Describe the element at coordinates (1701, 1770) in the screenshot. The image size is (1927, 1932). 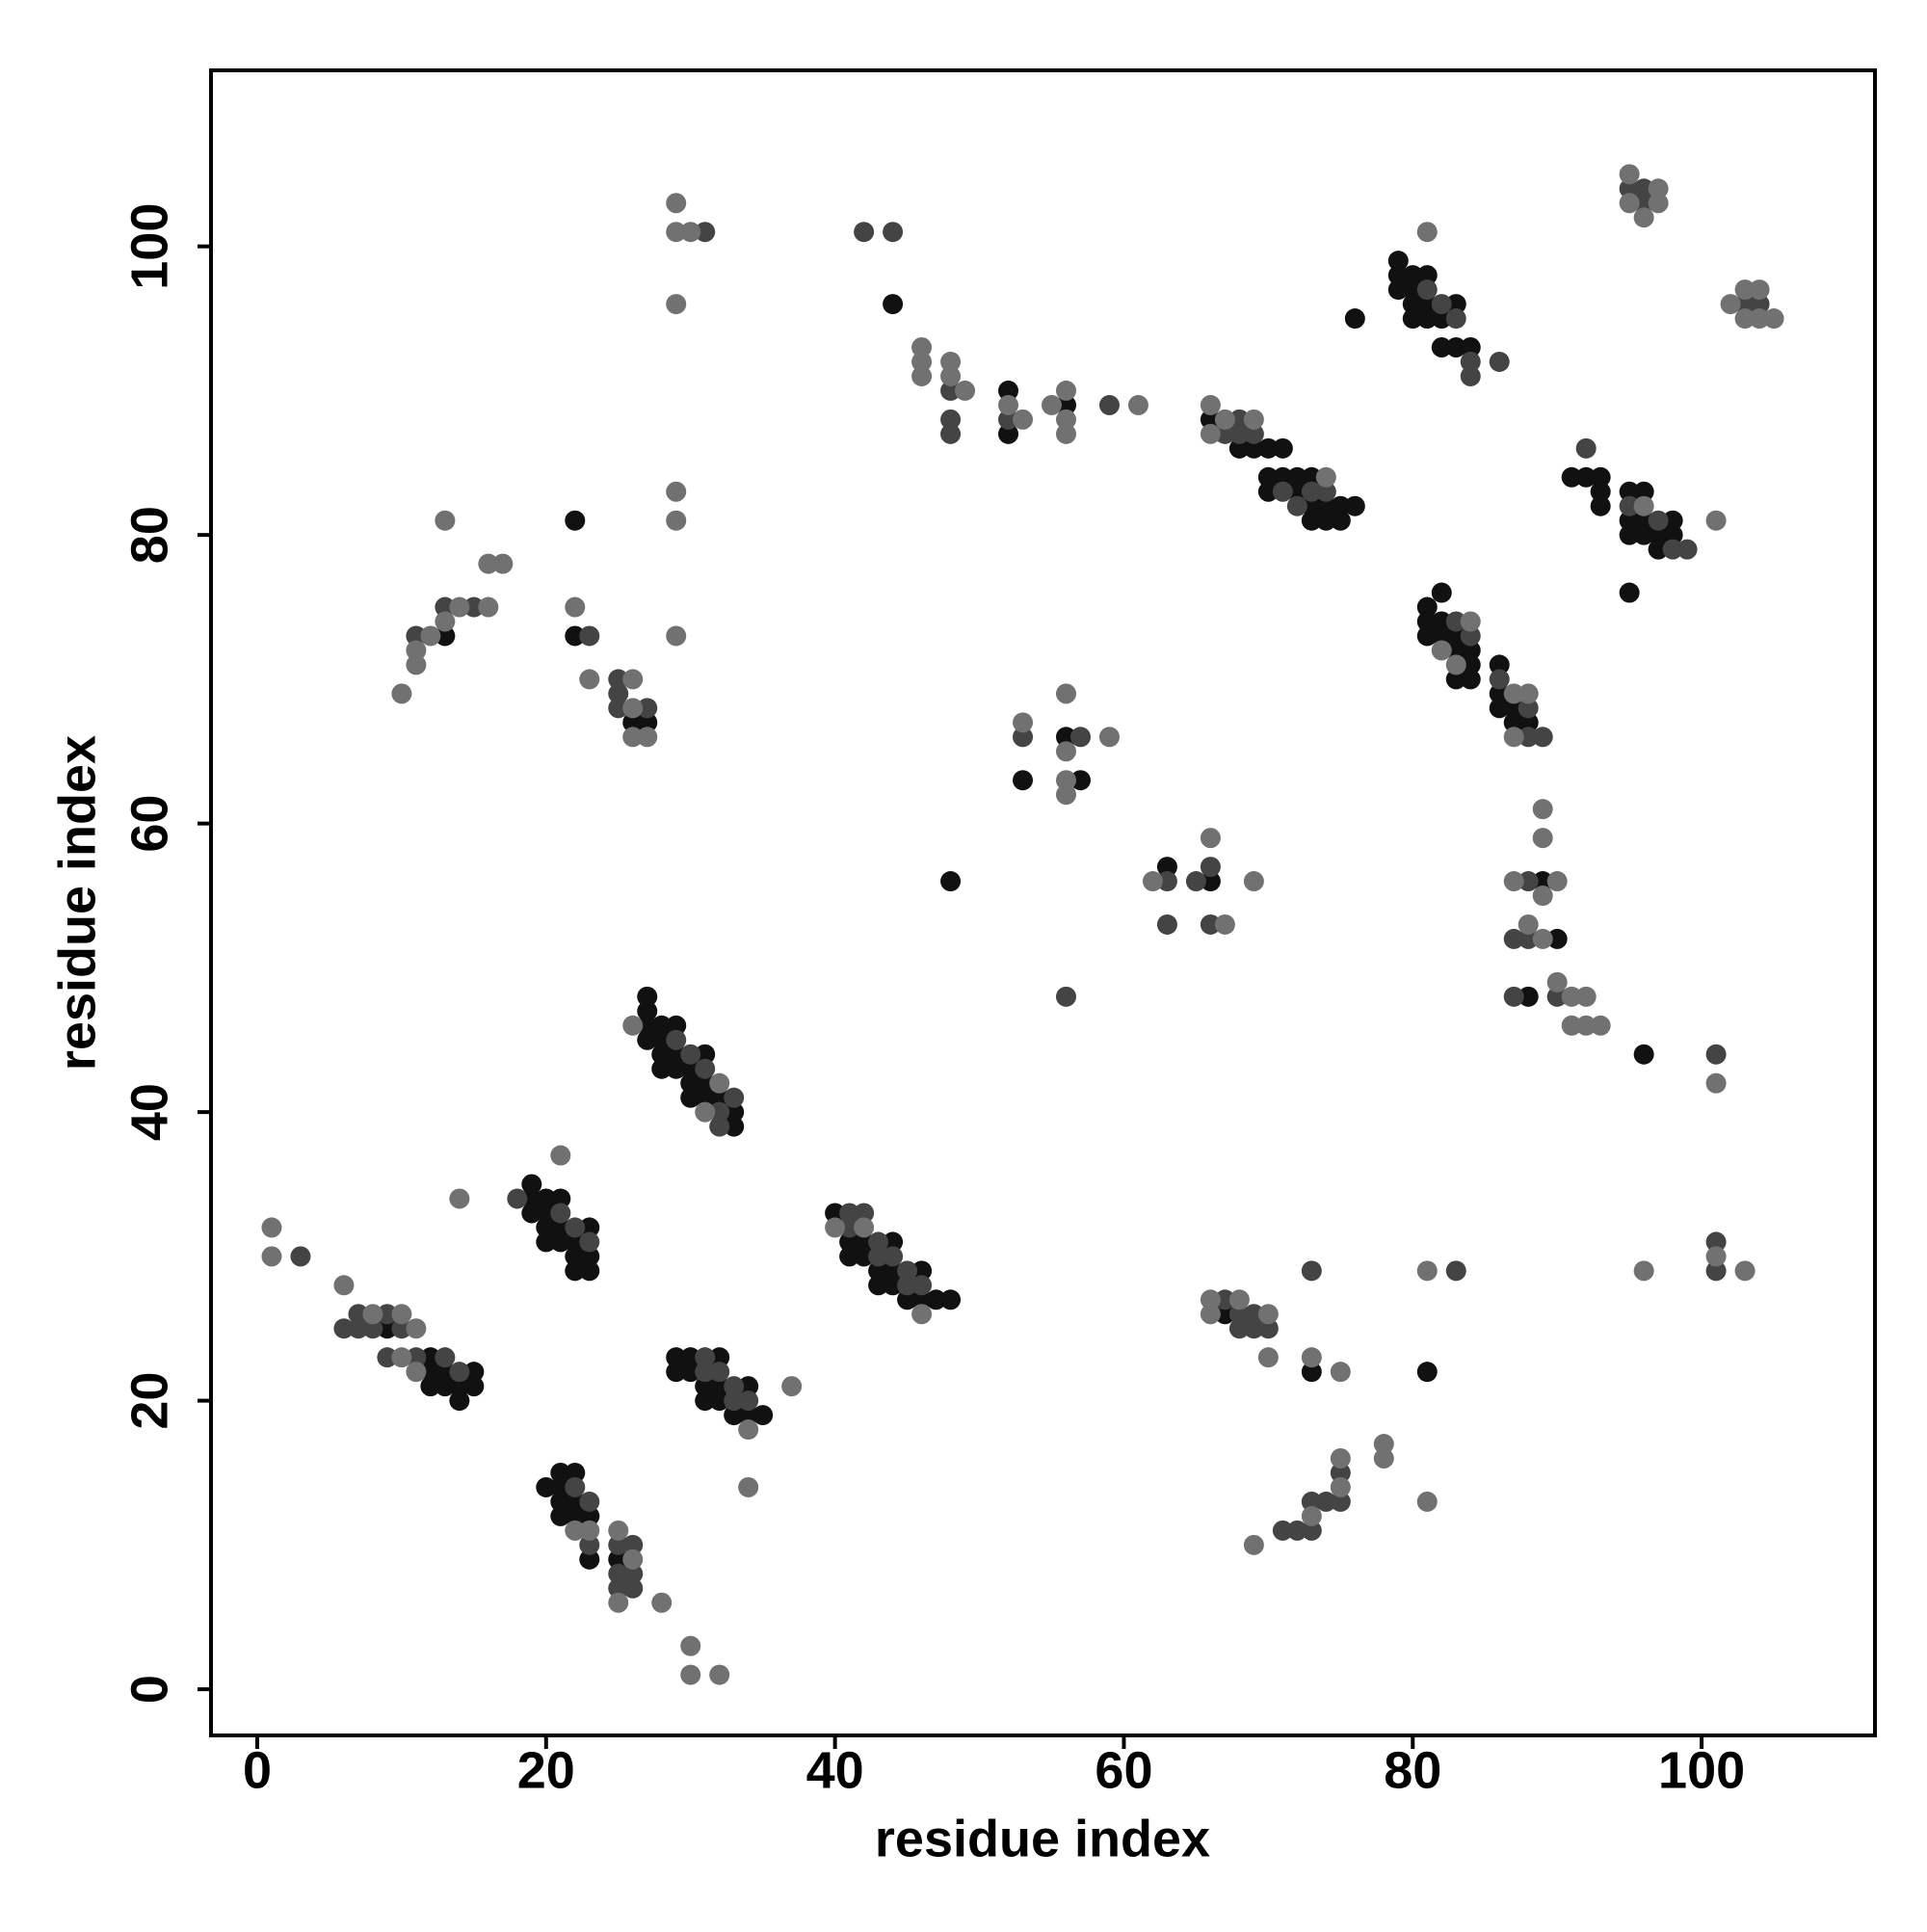
I see `x-tick-label: 100` at that location.